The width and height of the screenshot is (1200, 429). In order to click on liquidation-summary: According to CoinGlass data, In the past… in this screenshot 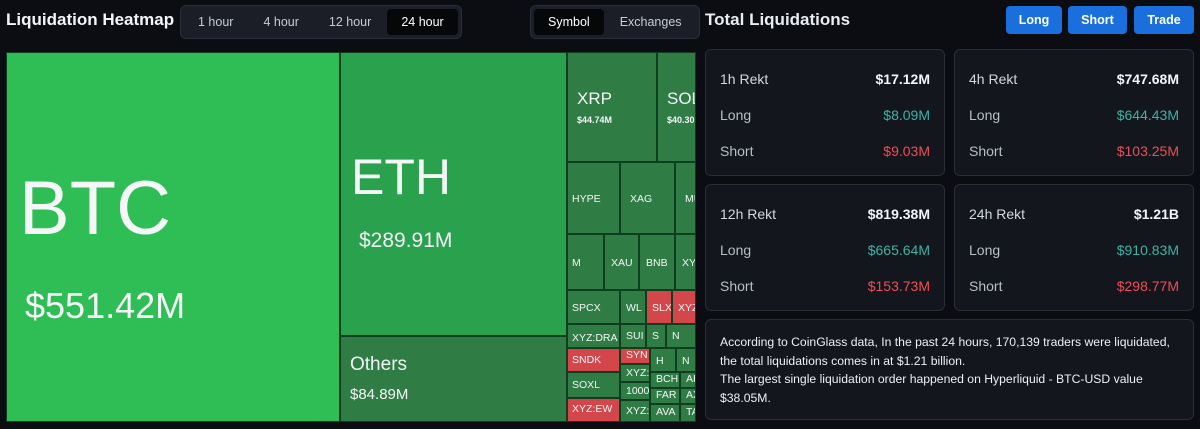, I will do `click(949, 369)`.